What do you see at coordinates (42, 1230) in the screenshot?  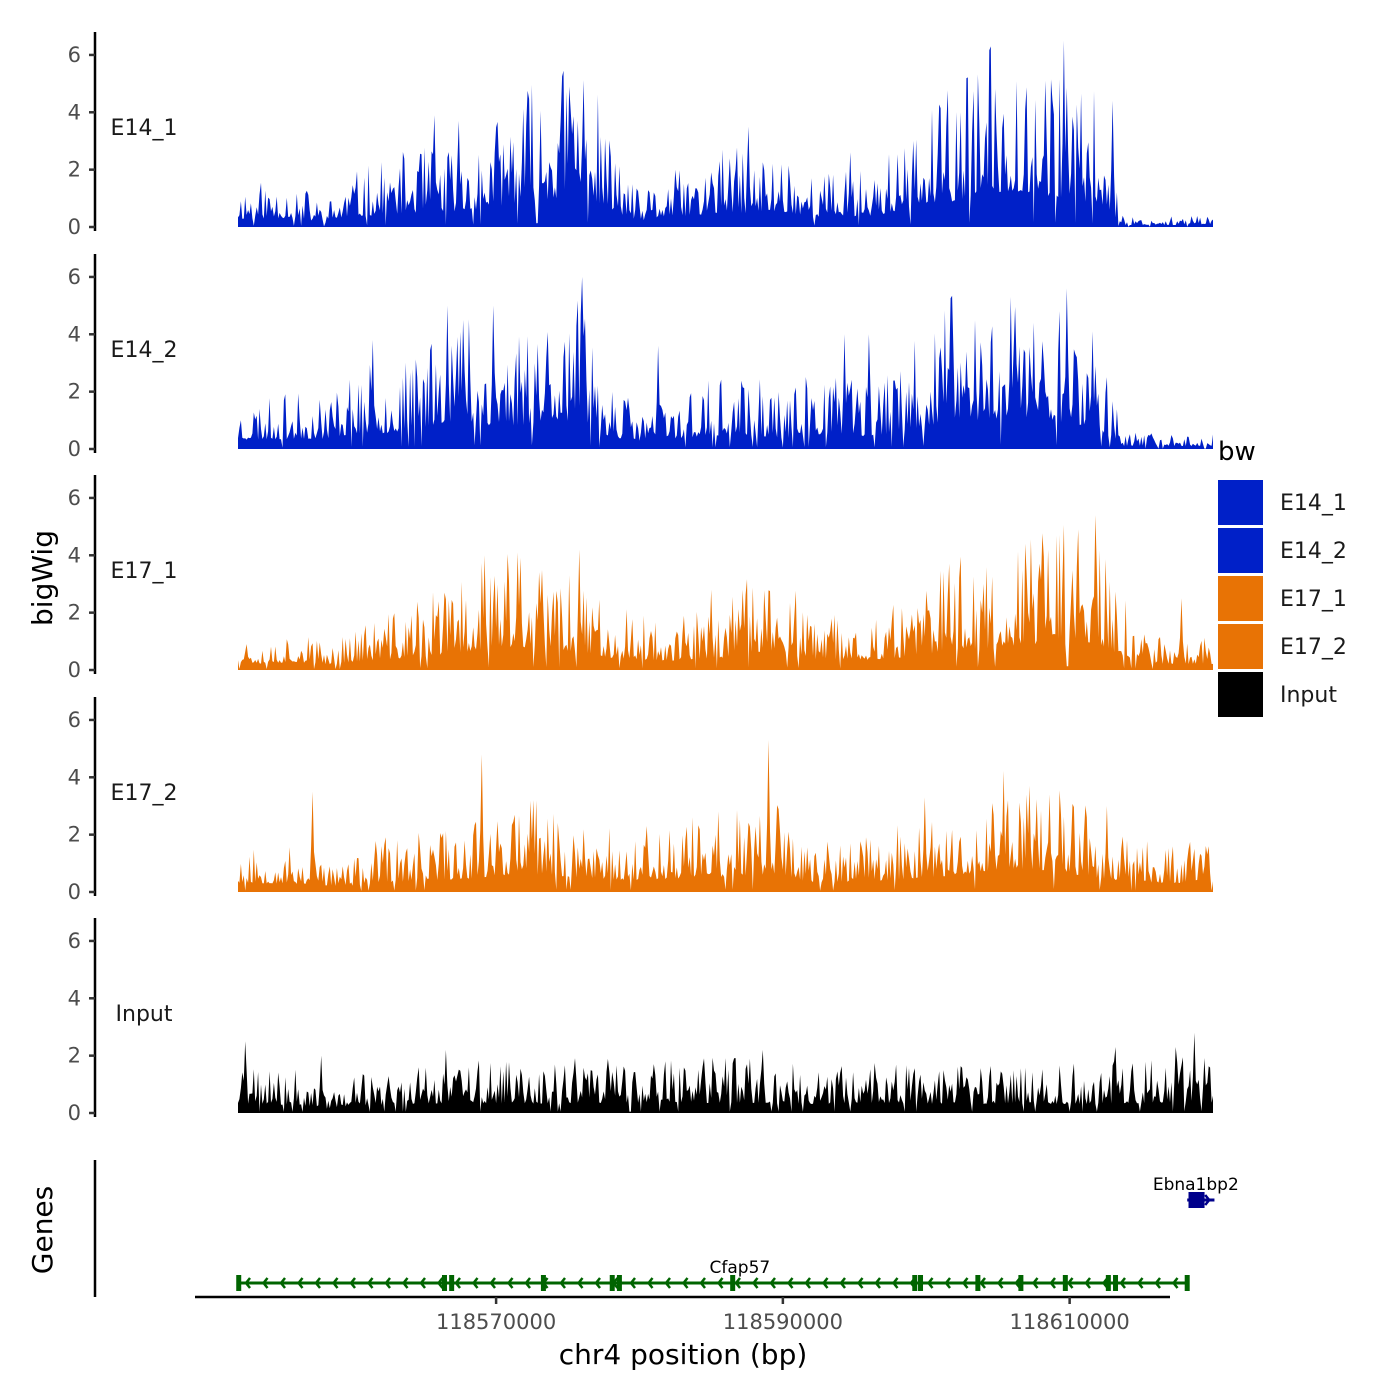 I see `genes-axis-title: Genes` at bounding box center [42, 1230].